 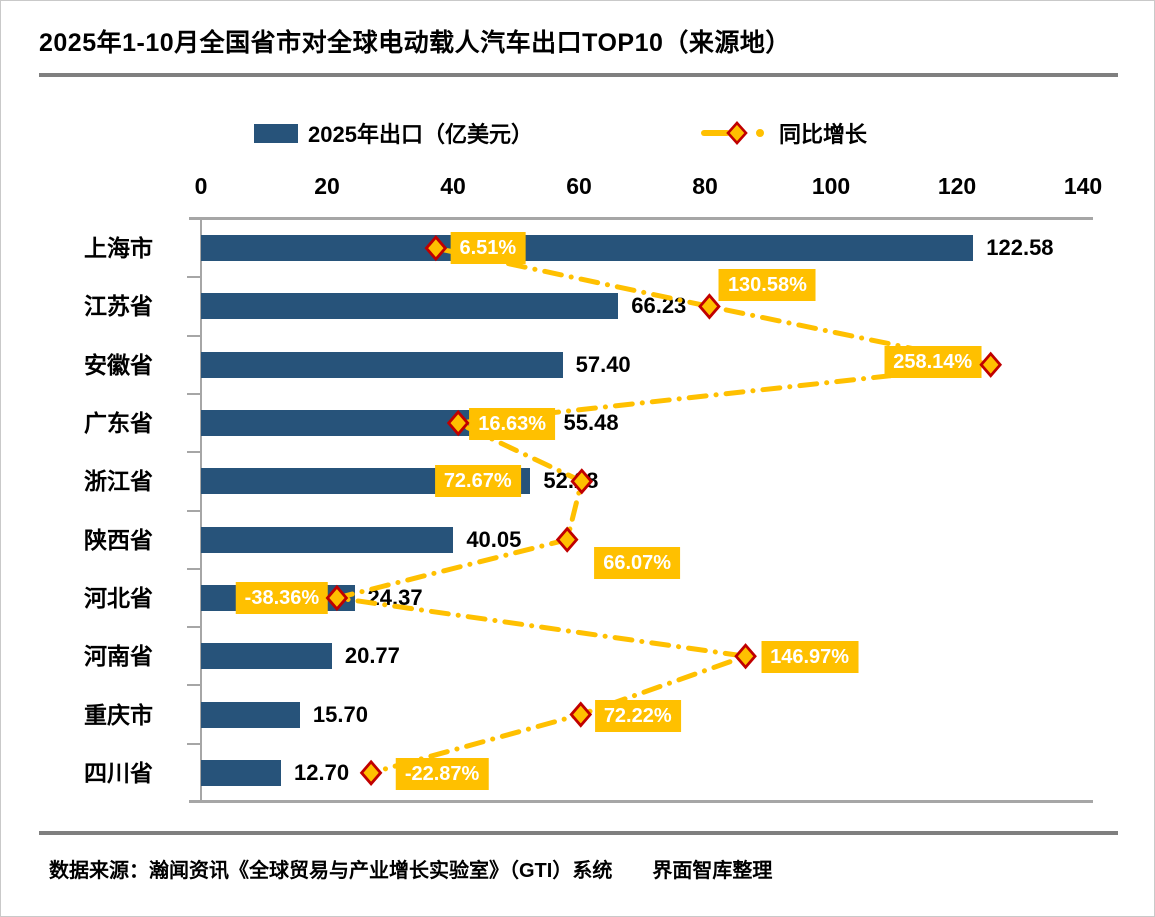 I want to click on growth-value-label: -38.36%, so click(x=282, y=597).